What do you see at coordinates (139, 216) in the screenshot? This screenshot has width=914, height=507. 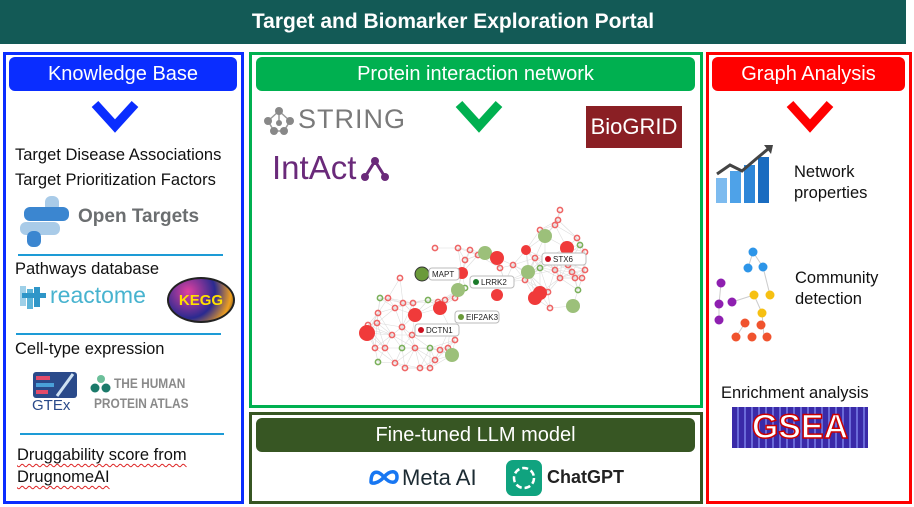 I see `open-targets-logo: Open Targets` at bounding box center [139, 216].